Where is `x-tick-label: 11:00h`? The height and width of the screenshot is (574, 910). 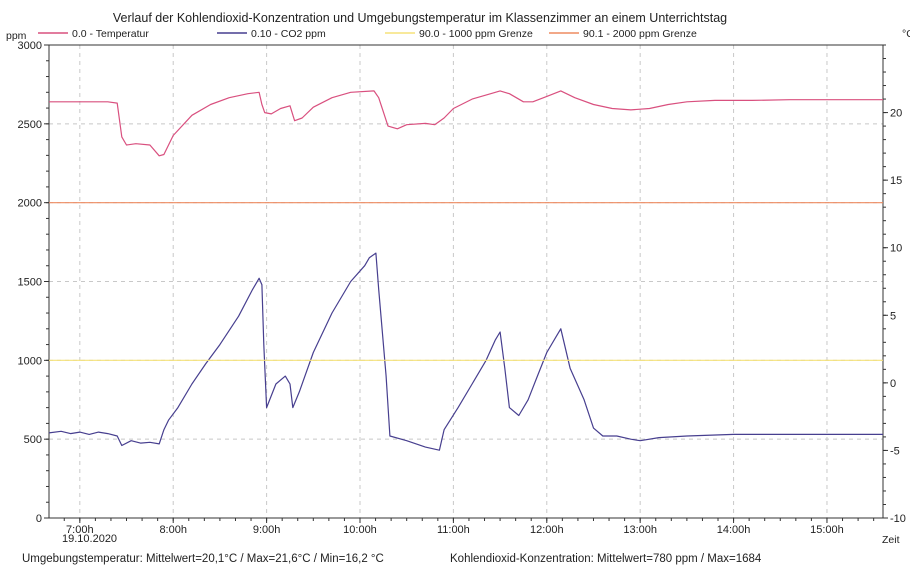 x-tick-label: 11:00h is located at coordinates (453, 530).